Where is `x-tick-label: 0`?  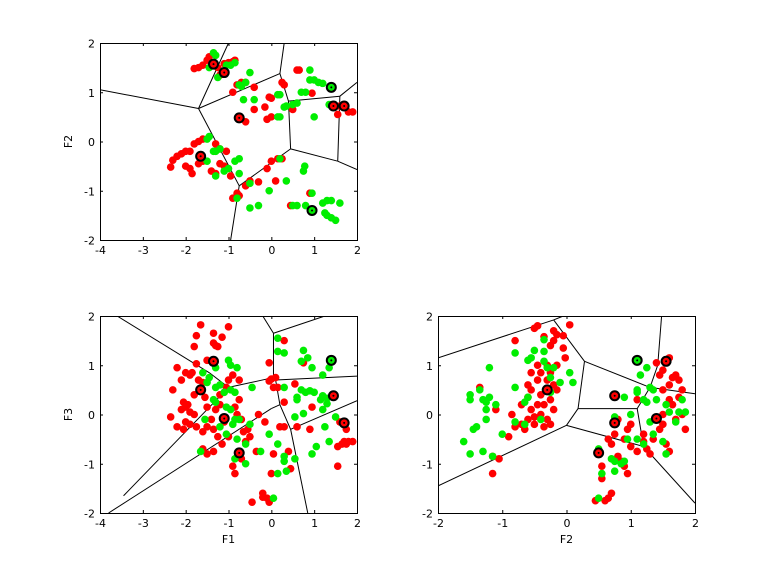
x-tick-label: 0 is located at coordinates (567, 523).